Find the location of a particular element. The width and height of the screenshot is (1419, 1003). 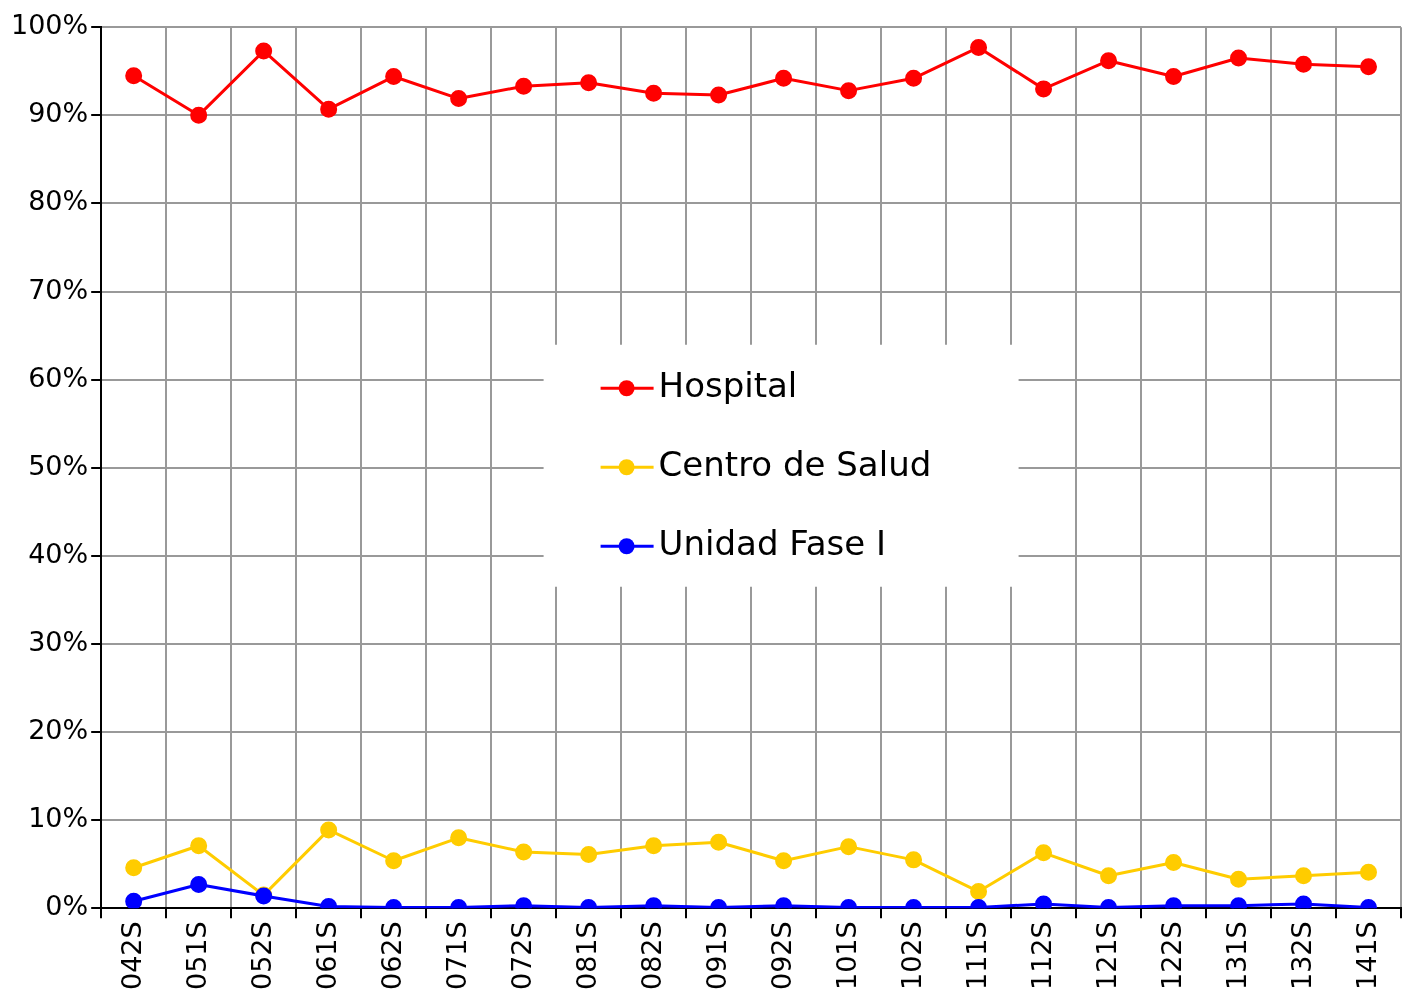

x-tick-label: 052S is located at coordinates (261, 956).